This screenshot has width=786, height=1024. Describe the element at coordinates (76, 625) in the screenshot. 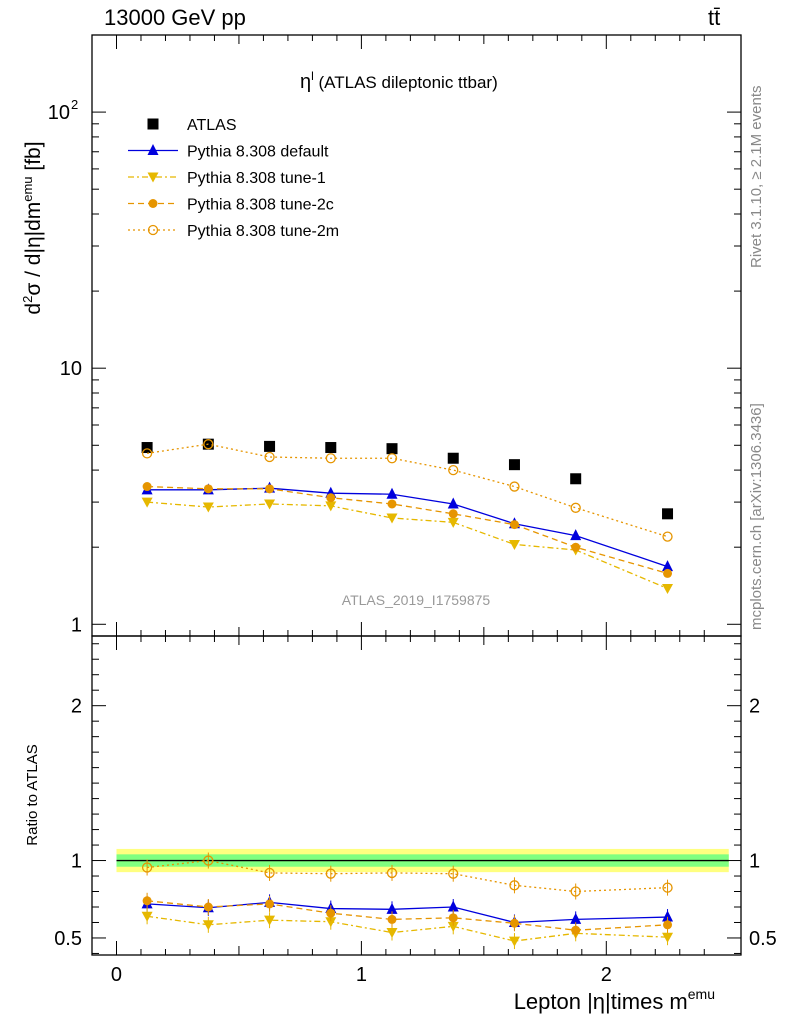

I see `y-tick-label: 1` at that location.